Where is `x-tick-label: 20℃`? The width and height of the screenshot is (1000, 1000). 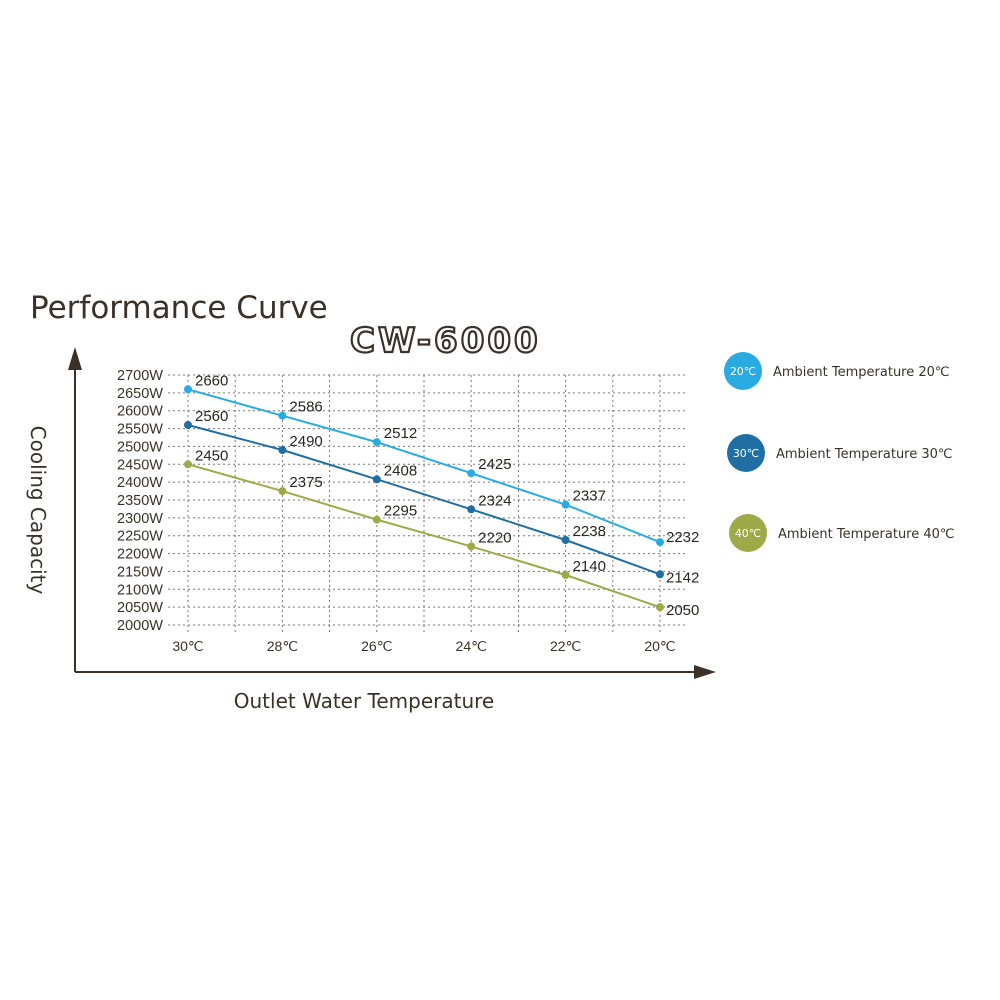
x-tick-label: 20℃ is located at coordinates (659, 646).